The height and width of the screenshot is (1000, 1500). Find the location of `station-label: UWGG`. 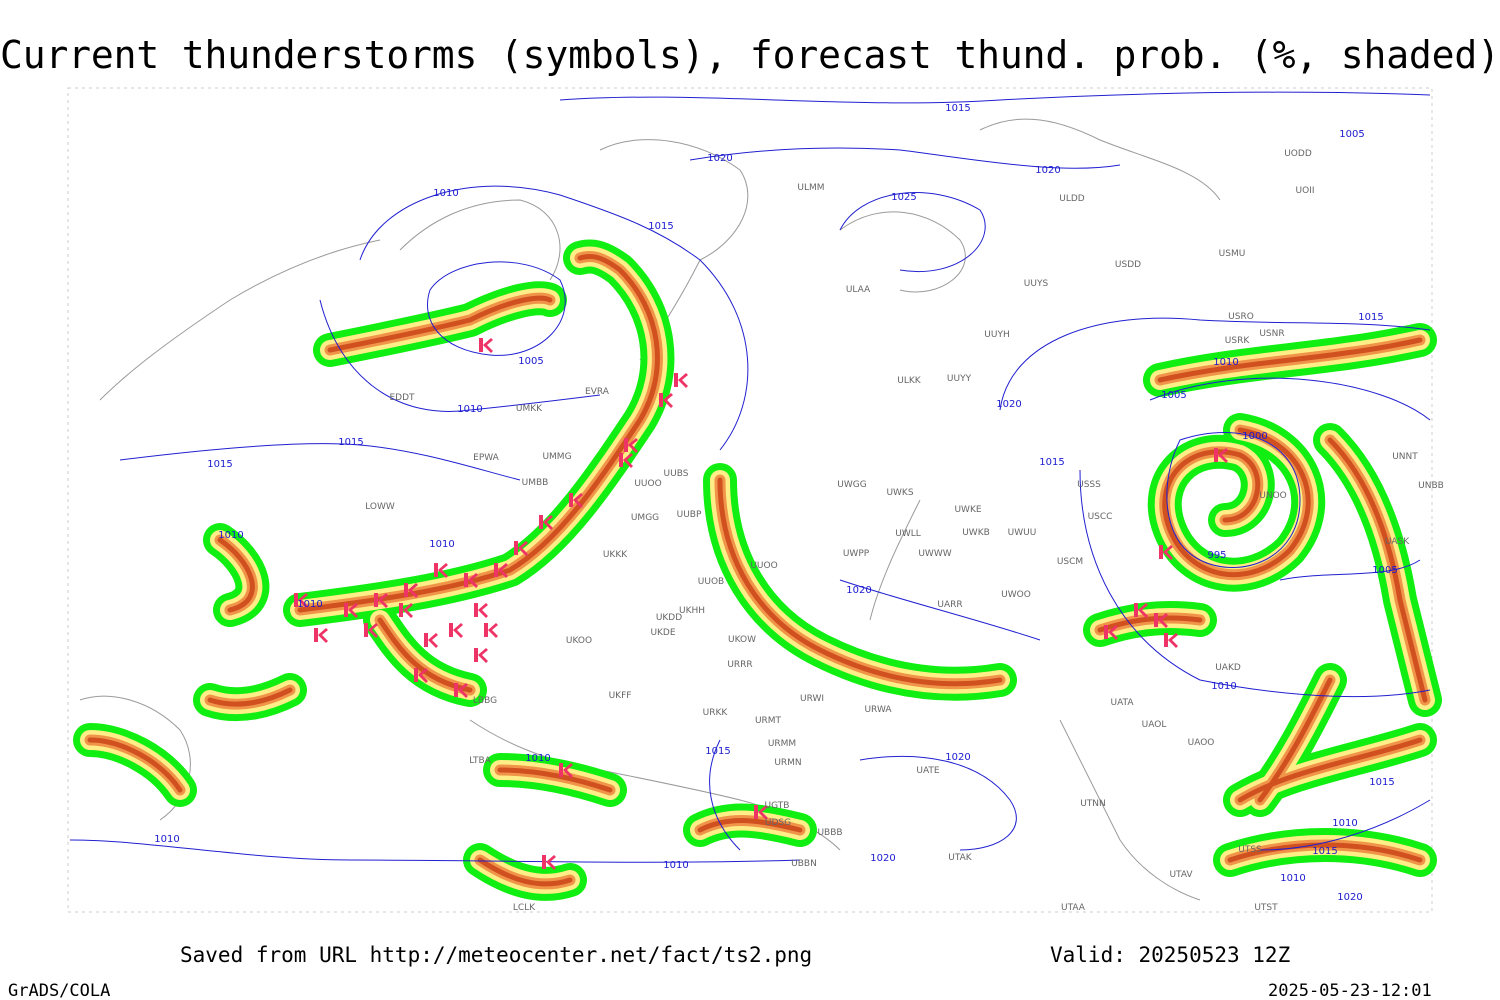

station-label: UWGG is located at coordinates (851, 485).